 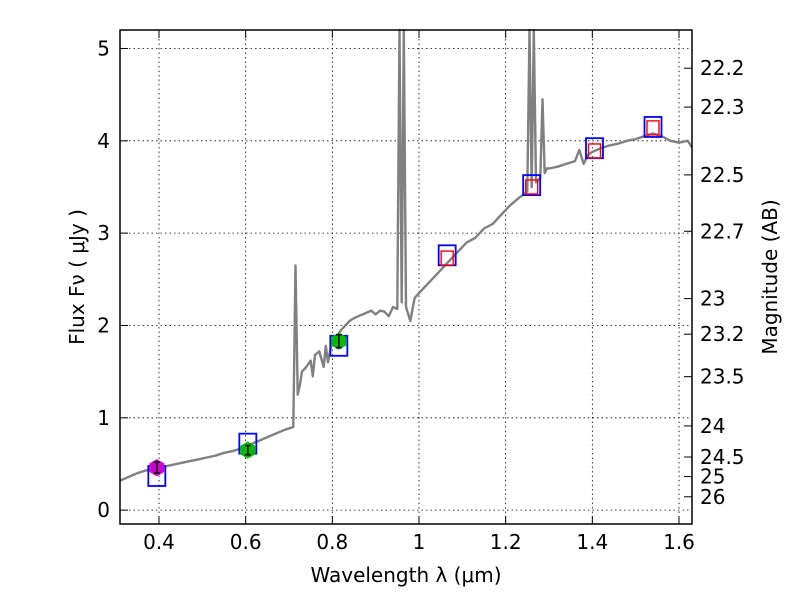 What do you see at coordinates (722, 457) in the screenshot?
I see `right-tick-label: 24.5` at bounding box center [722, 457].